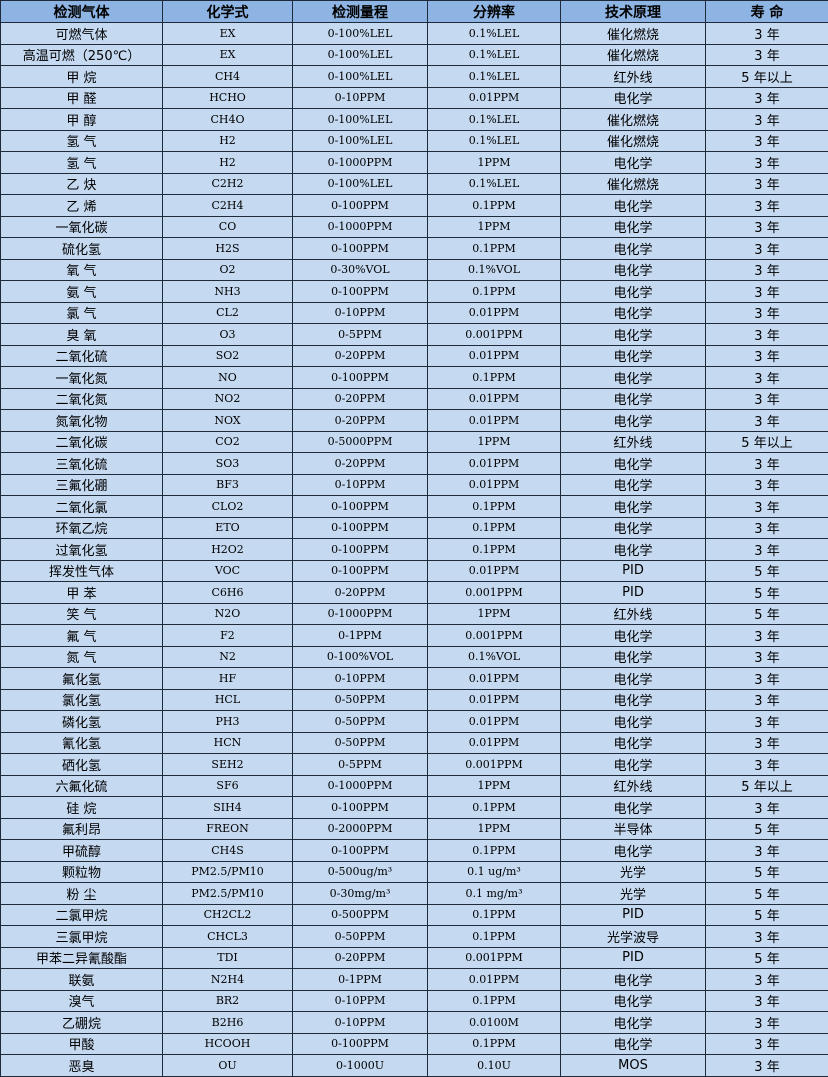 The height and width of the screenshot is (1077, 828). Describe the element at coordinates (360, 894) in the screenshot. I see `range-cell: 0-30mg/m³` at that location.